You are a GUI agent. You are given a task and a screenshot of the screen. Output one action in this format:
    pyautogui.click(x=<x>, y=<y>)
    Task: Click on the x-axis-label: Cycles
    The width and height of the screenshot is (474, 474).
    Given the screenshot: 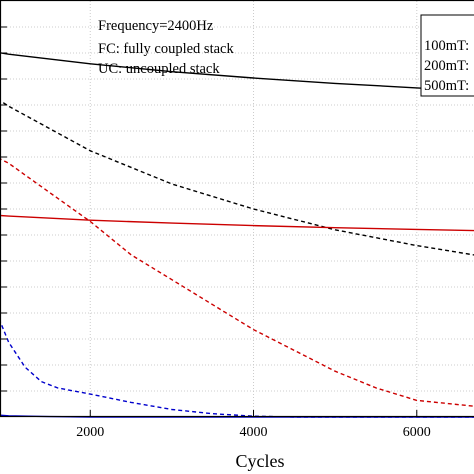 What is the action you would take?
    pyautogui.click(x=260, y=461)
    